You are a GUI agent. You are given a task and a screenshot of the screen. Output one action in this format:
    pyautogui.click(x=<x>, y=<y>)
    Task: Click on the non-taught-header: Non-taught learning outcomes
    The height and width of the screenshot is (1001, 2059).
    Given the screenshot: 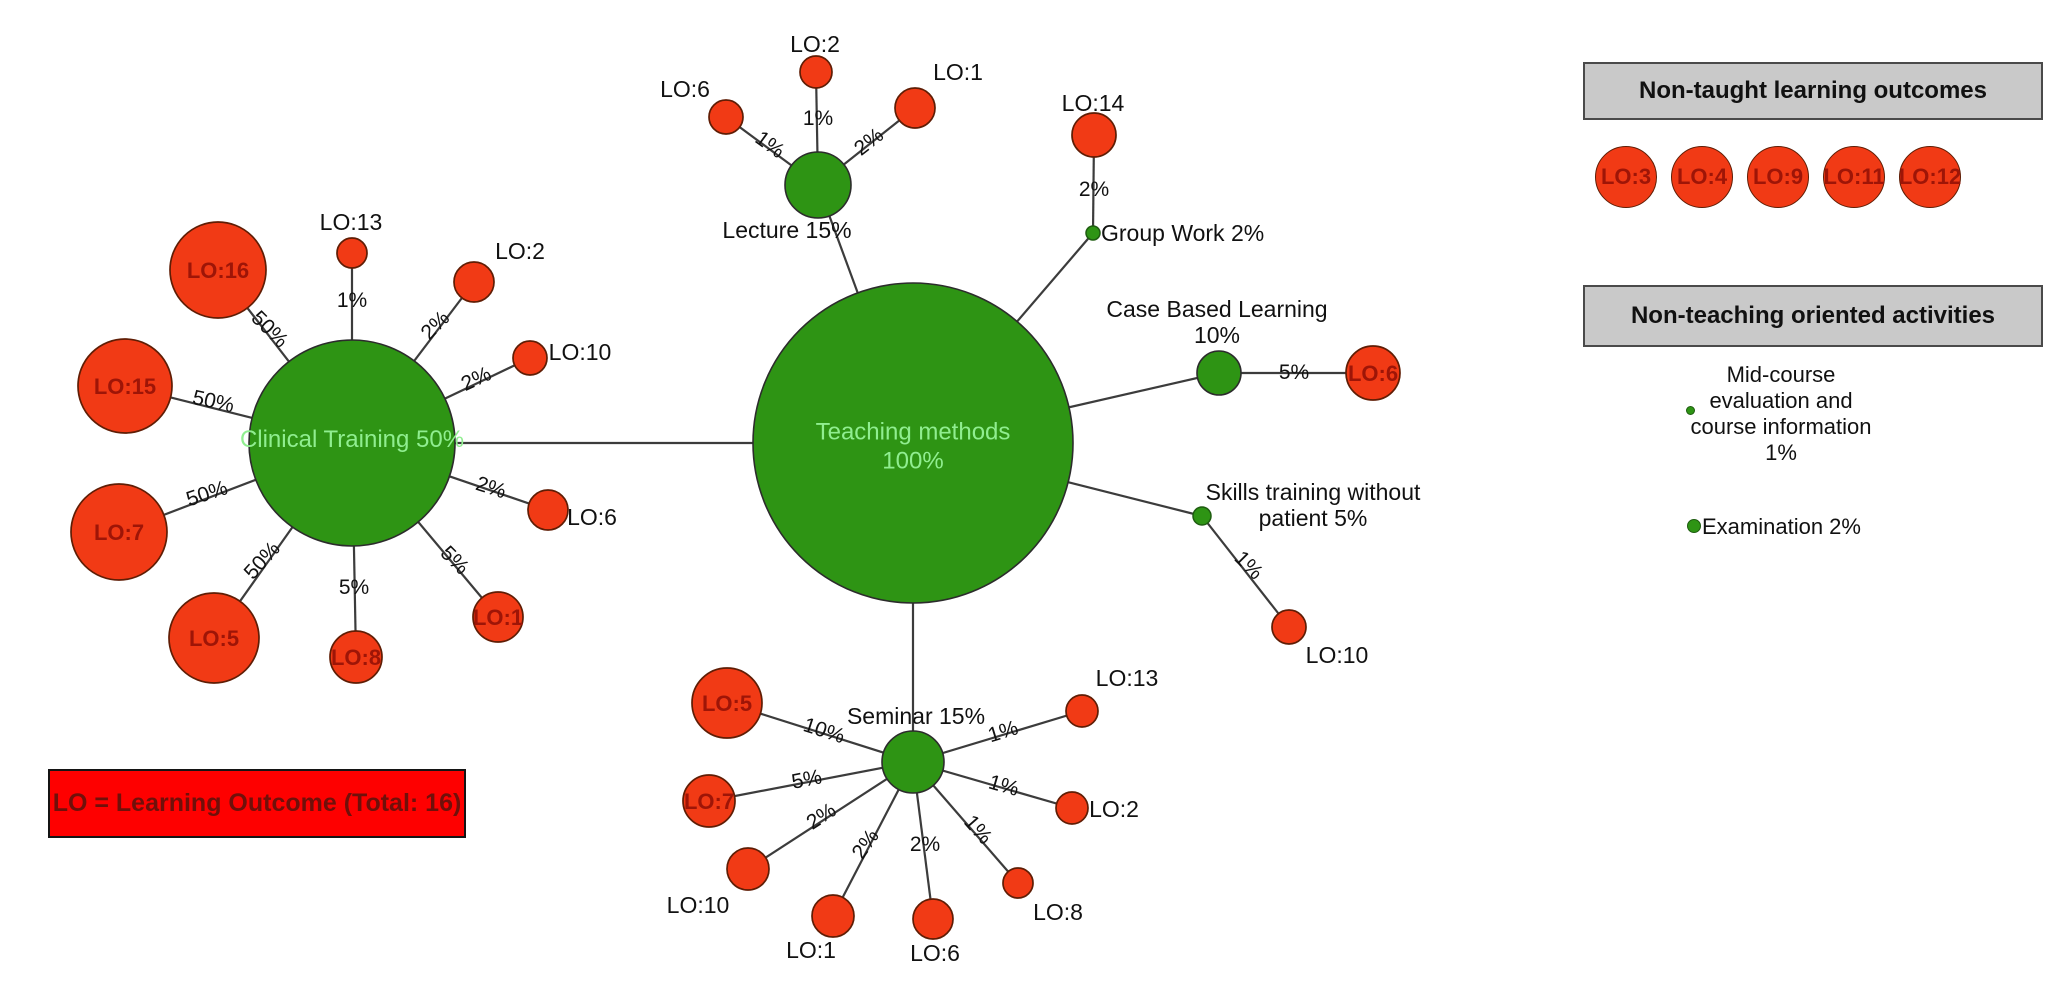 What is the action you would take?
    pyautogui.click(x=1813, y=91)
    